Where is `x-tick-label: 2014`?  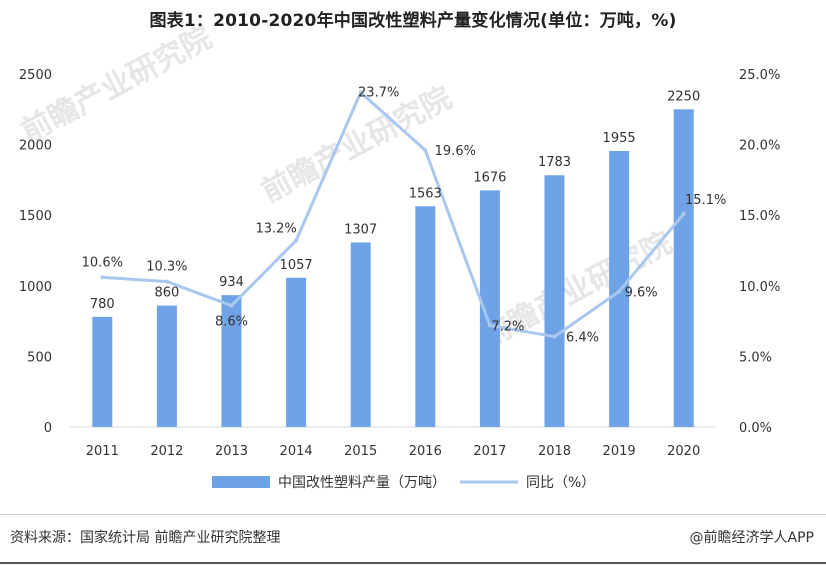
x-tick-label: 2014 is located at coordinates (296, 451).